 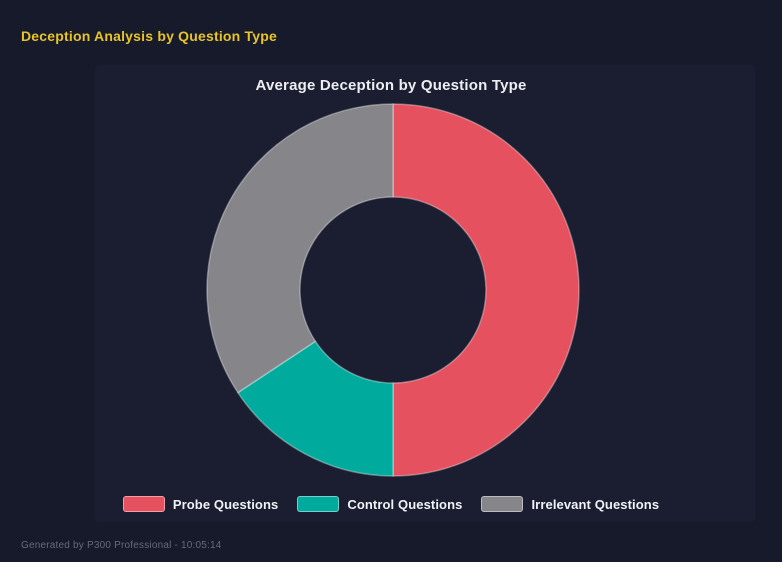 I want to click on legend-swatch-probe-icon, so click(x=143, y=504).